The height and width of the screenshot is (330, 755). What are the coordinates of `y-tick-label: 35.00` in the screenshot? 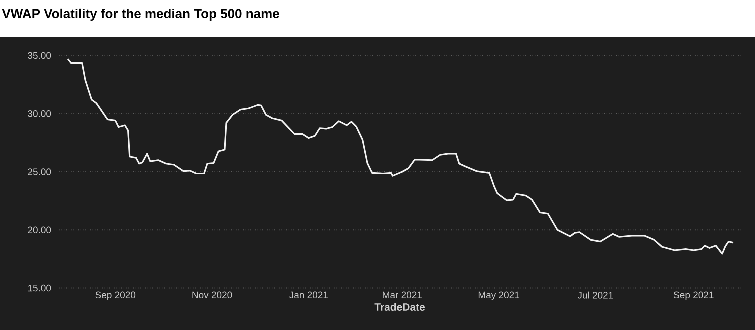 It's located at (40, 56).